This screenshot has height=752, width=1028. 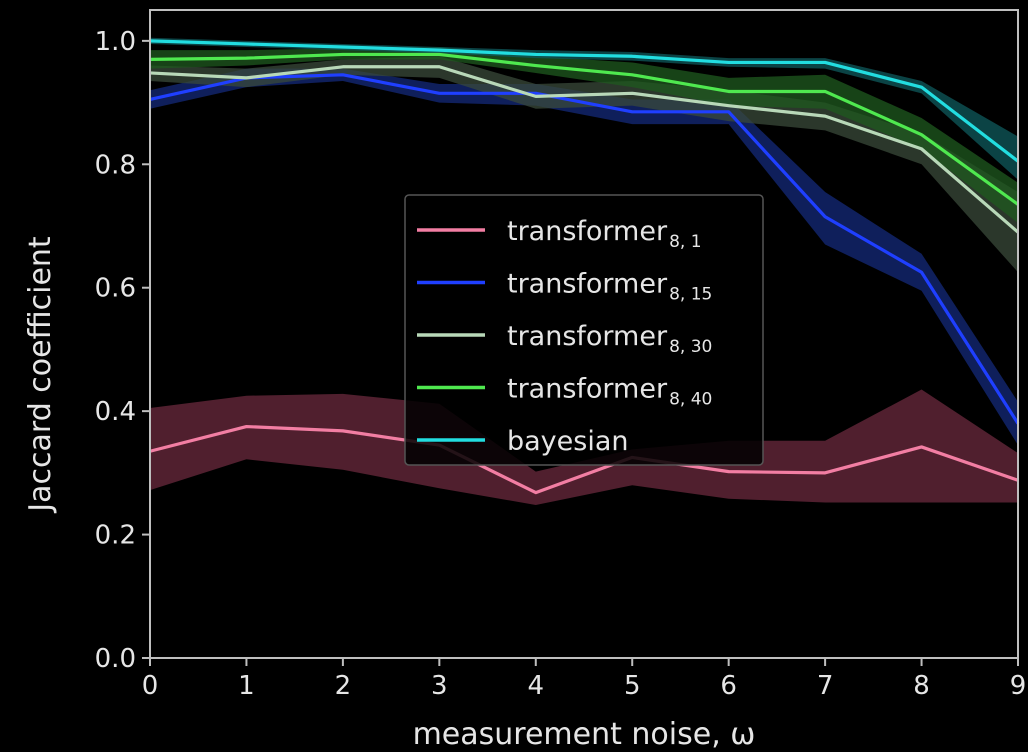 I want to click on x-axis-label: measurement noise, ω, so click(x=584, y=734).